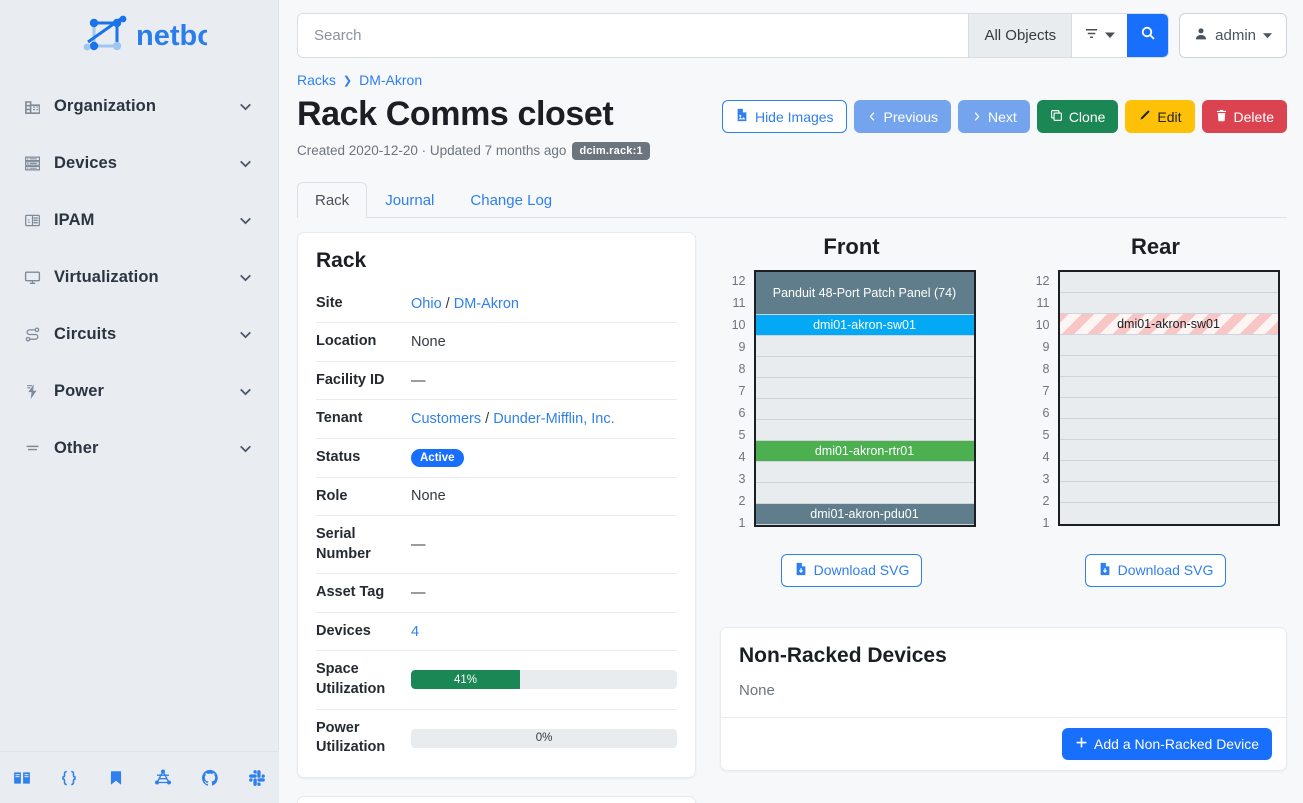 The width and height of the screenshot is (1303, 803). I want to click on download-svg-rear-button: Download SVG, so click(1155, 570).